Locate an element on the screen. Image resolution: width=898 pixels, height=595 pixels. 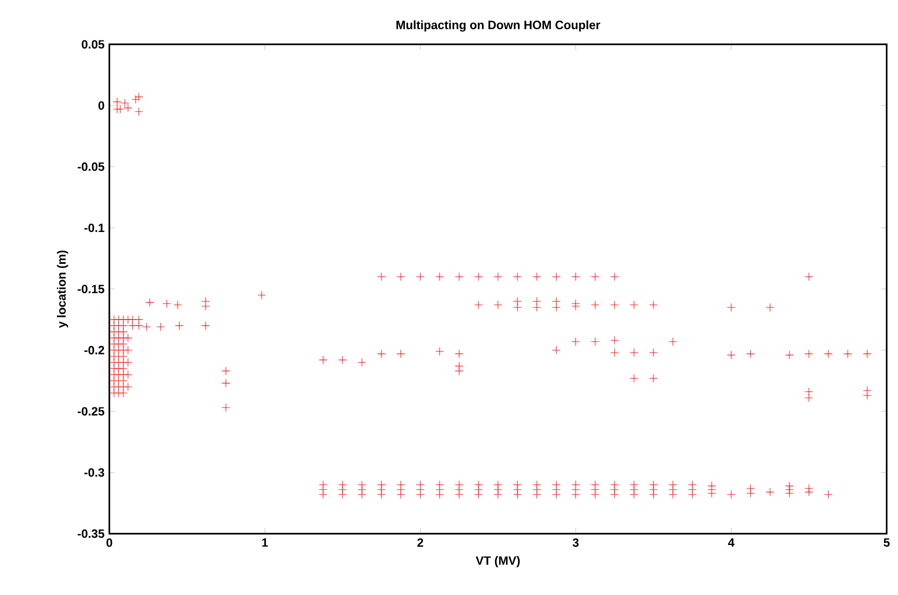
x-tick-label: 3 is located at coordinates (575, 542).